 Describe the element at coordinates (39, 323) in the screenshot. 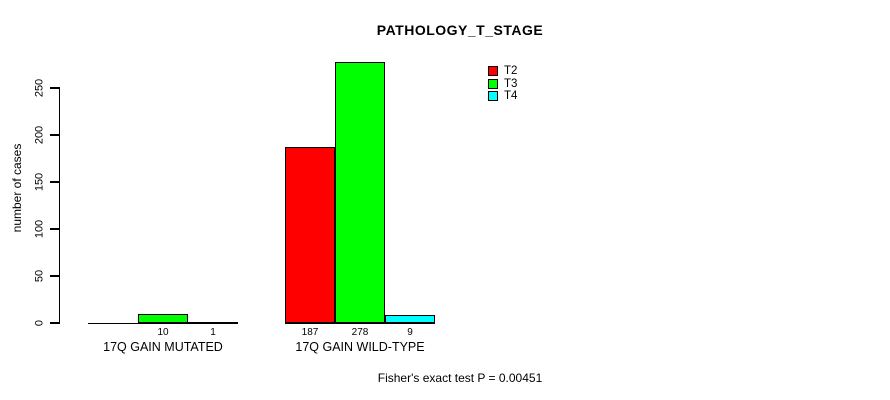

I see `y-tick-label: 0` at that location.